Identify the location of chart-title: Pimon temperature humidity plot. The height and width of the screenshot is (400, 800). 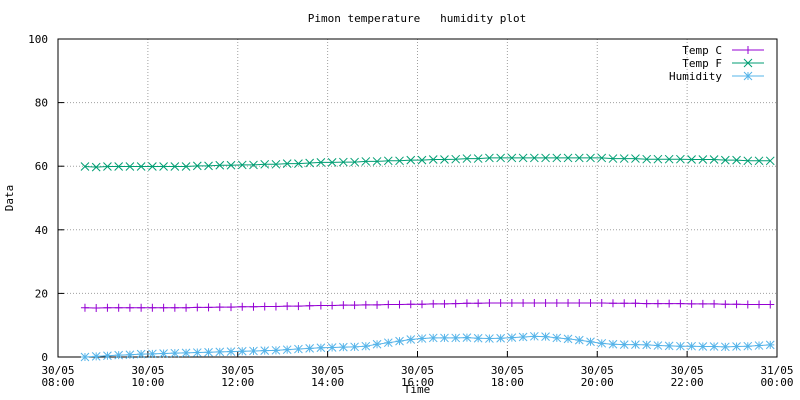
(417, 18).